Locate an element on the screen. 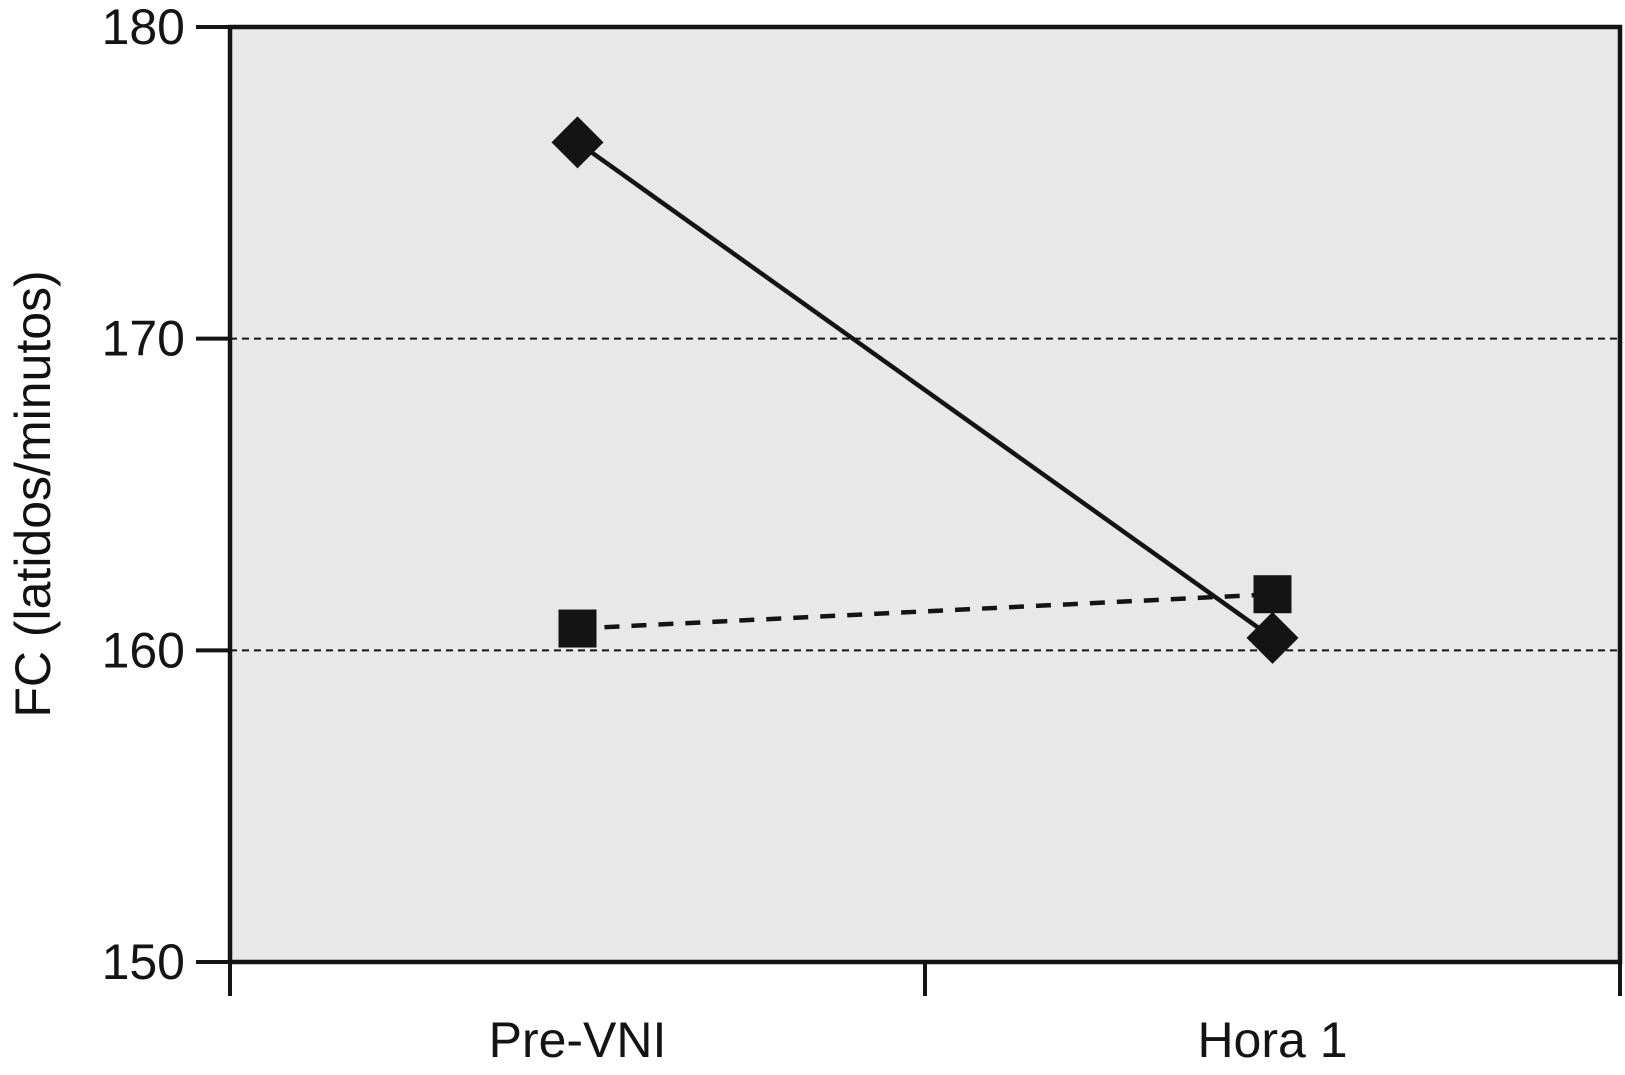  y-tick-label-160: 160 is located at coordinates (143, 650).